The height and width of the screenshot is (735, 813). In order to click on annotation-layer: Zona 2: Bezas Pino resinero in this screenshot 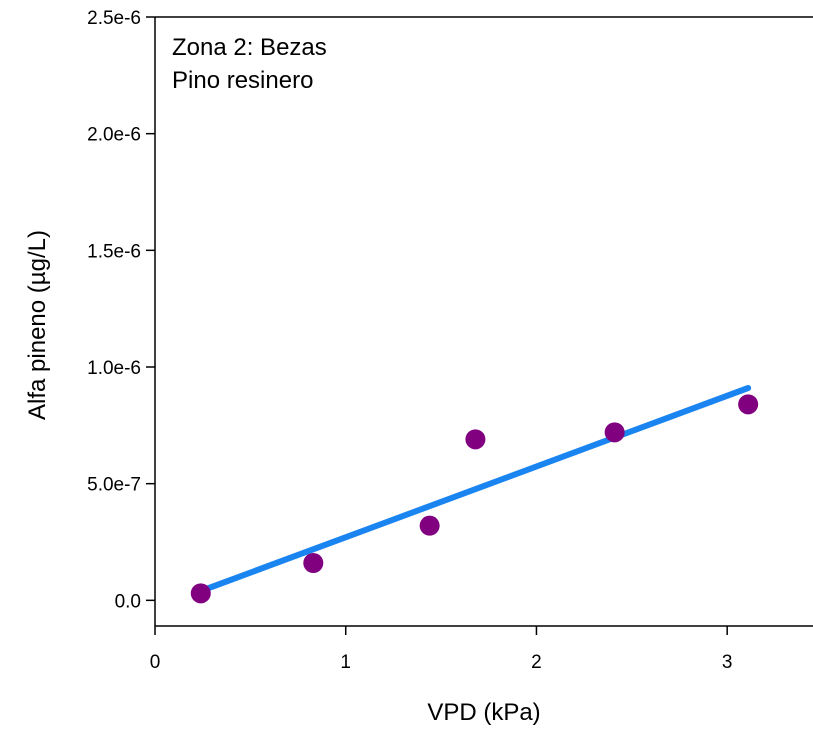, I will do `click(249, 64)`.